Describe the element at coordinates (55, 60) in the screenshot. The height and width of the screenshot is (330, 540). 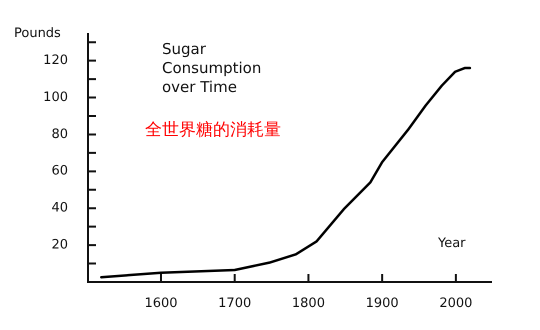
I see `y-tick-label: 120` at that location.